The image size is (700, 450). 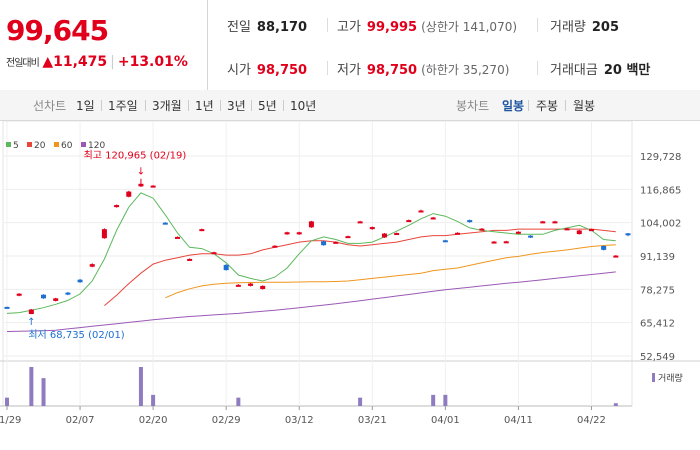 I want to click on y-tick-label: 65,412, so click(x=657, y=324).